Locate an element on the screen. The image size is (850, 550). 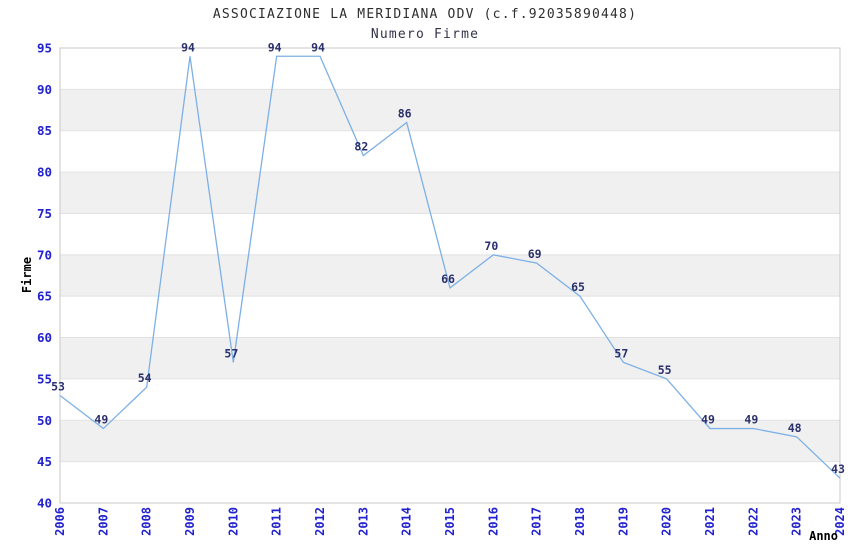
x-tick-label: 2017 is located at coordinates (537, 521).